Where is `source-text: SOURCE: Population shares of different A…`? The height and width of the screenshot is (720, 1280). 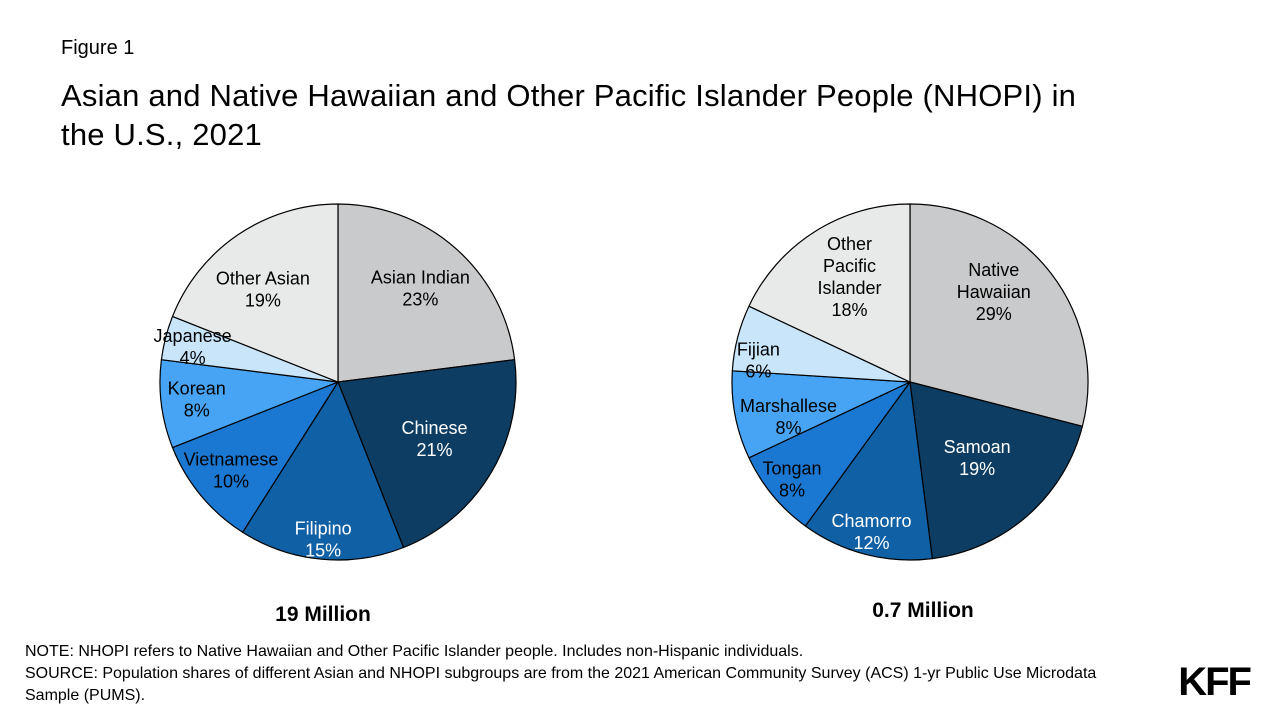 source-text: SOURCE: Population shares of different A… is located at coordinates (561, 684).